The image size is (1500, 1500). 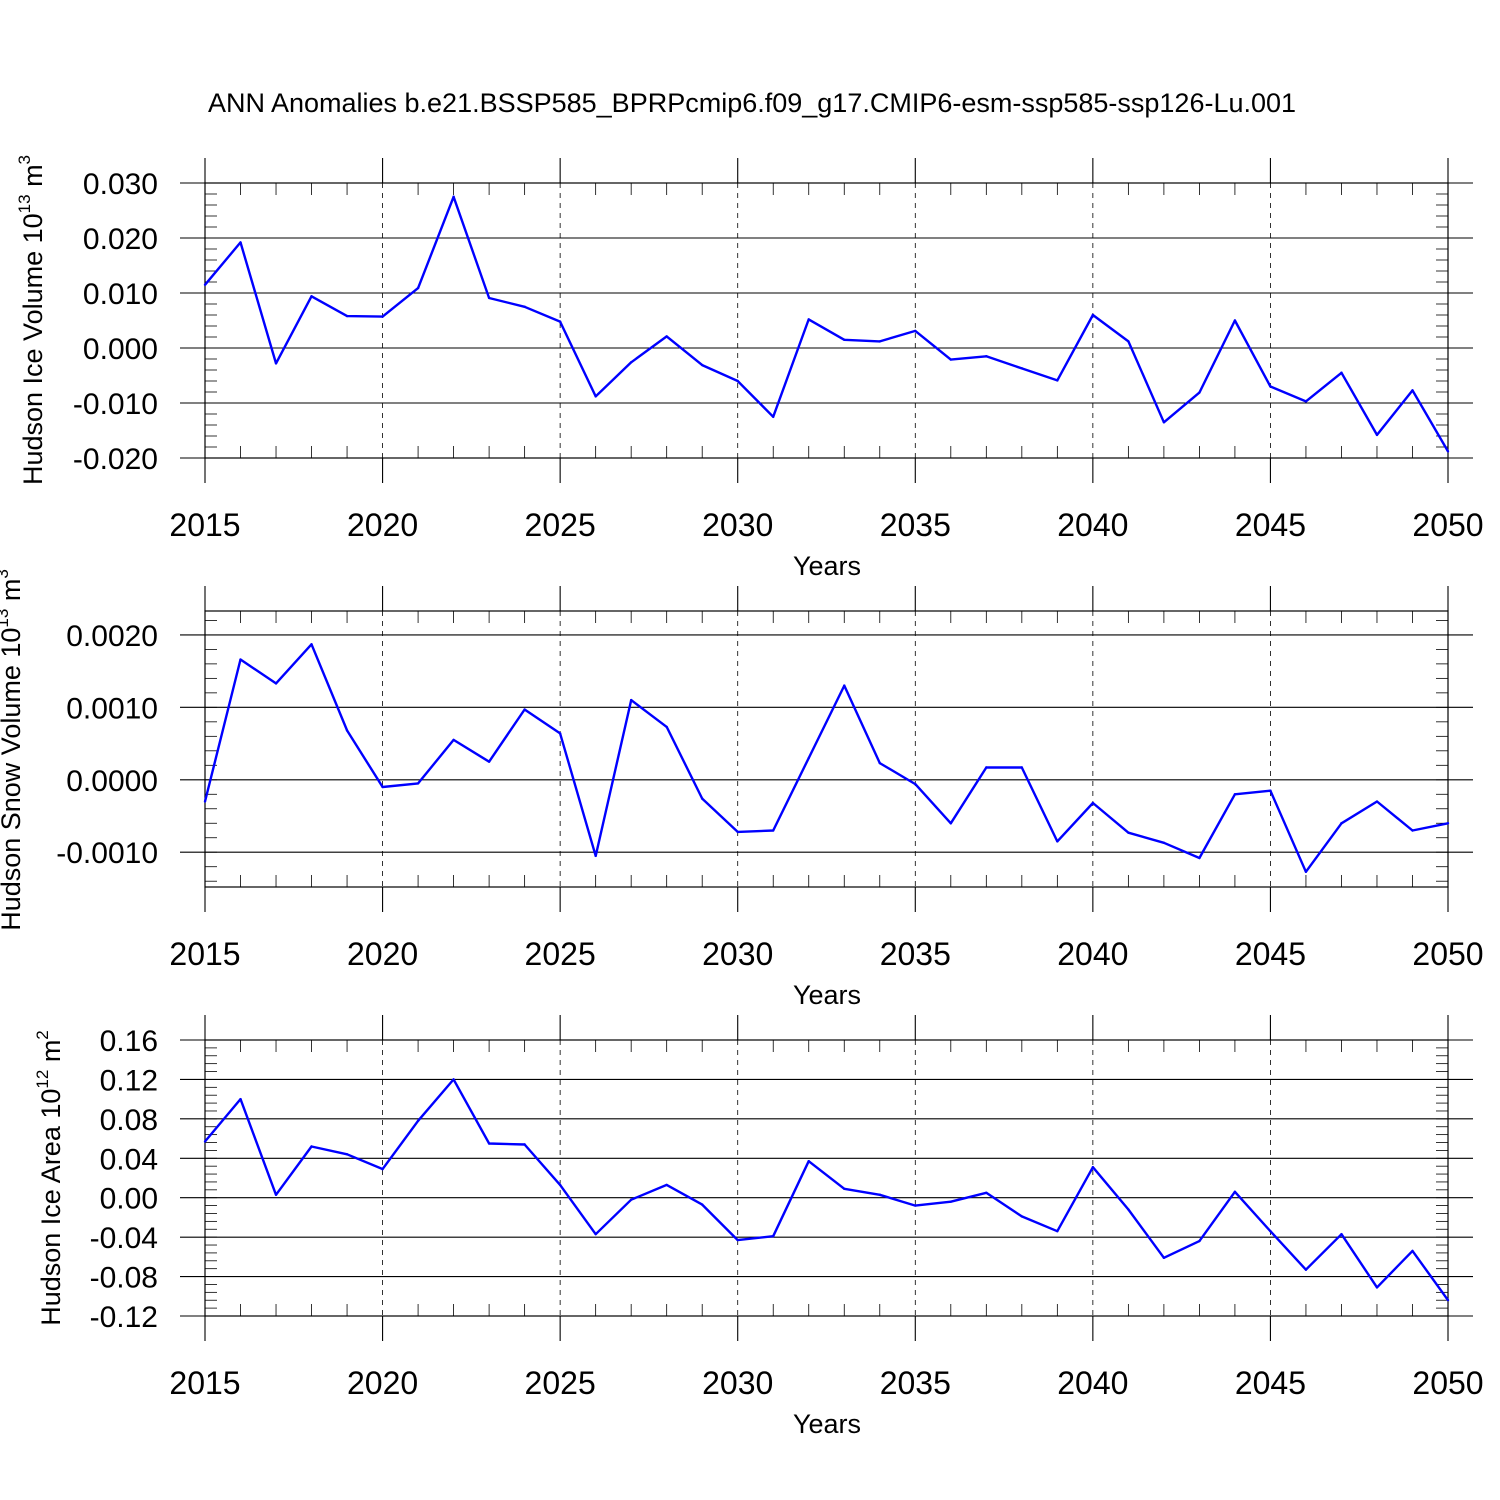 What do you see at coordinates (129, 1080) in the screenshot?
I see `y-tick-label: 0.12` at bounding box center [129, 1080].